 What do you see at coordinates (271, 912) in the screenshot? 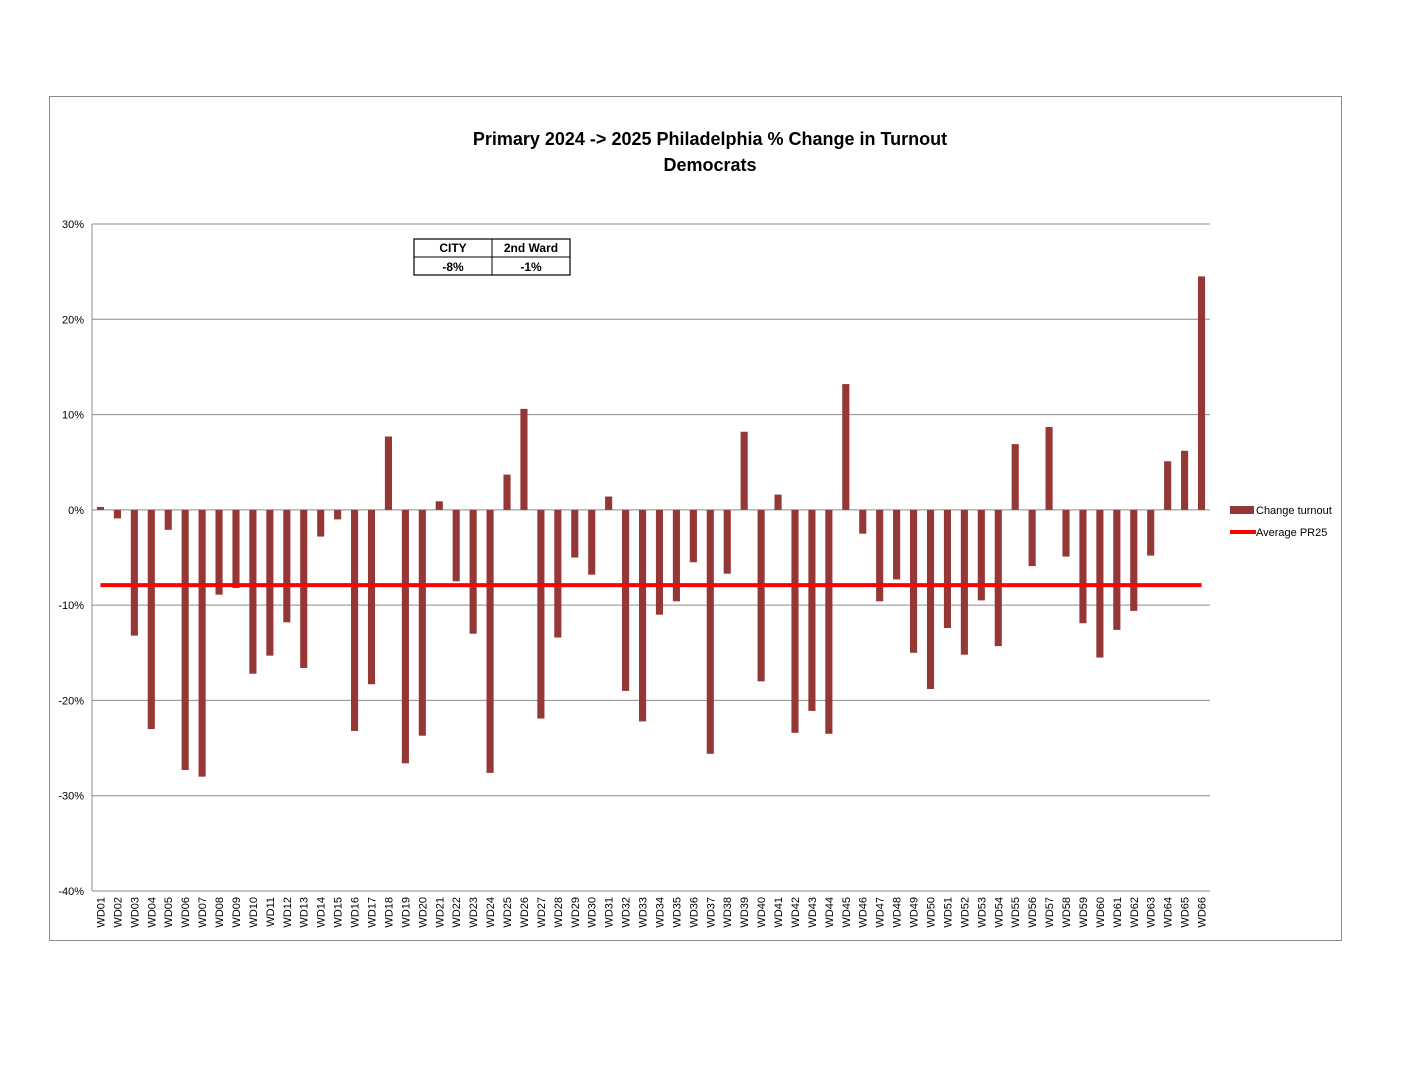
I see `x-tick-label: WD11` at bounding box center [271, 912].